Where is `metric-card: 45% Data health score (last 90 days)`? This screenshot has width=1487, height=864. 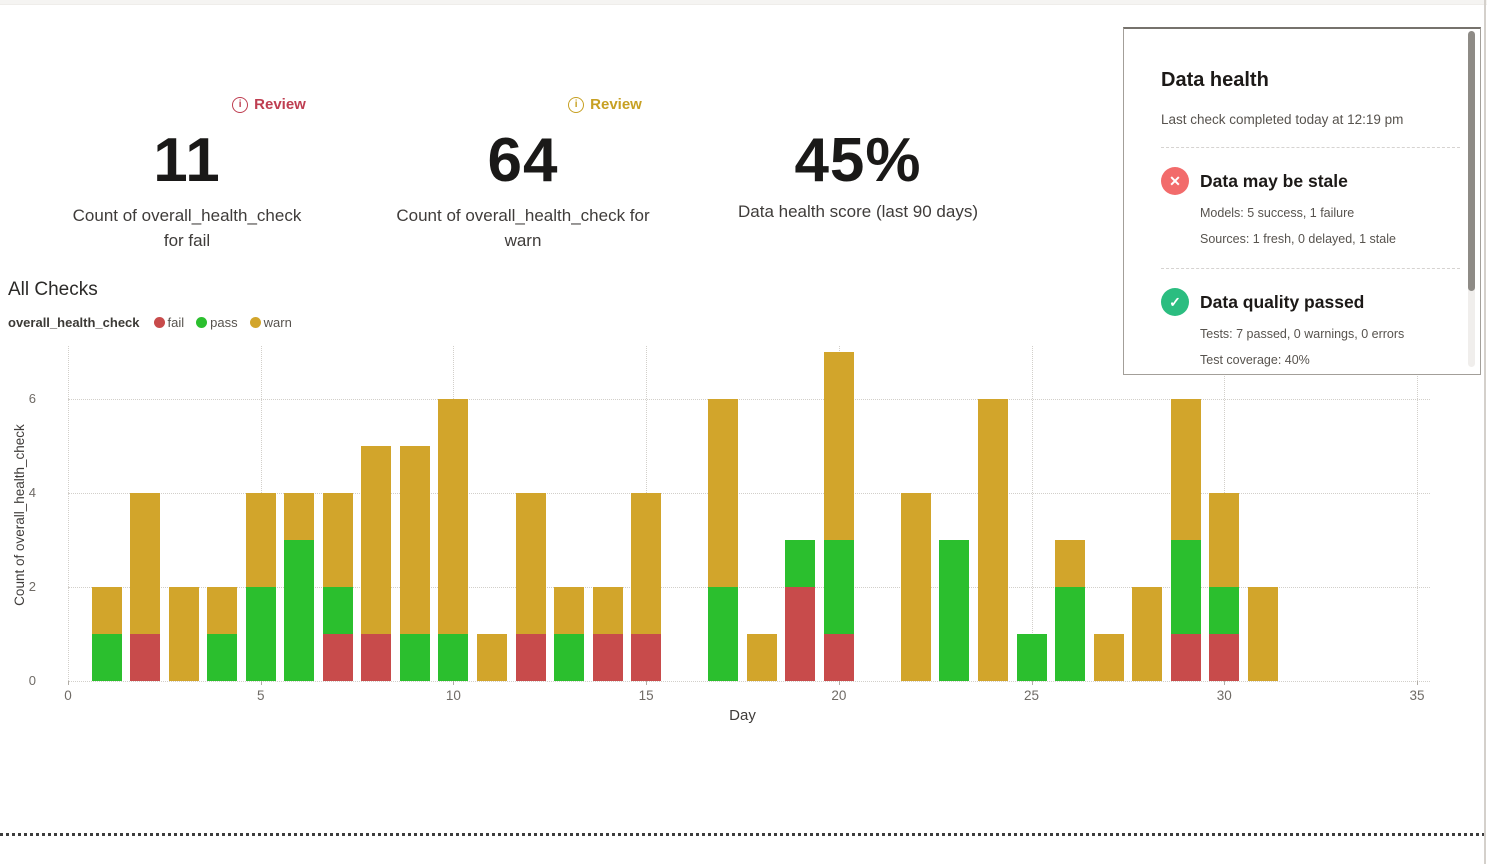 metric-card: 45% Data health score (last 90 days) is located at coordinates (858, 160).